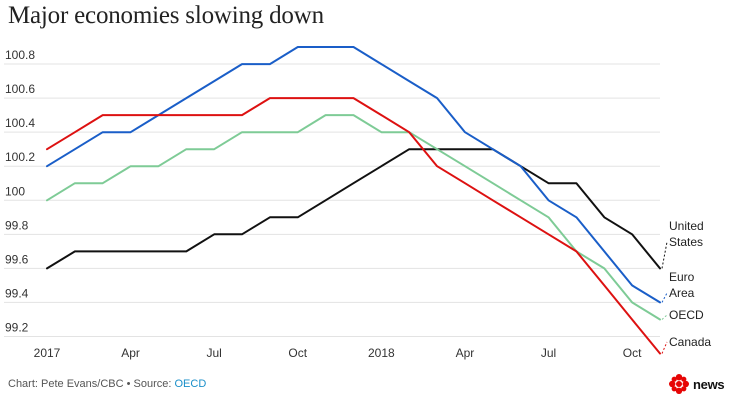 The width and height of the screenshot is (732, 405). Describe the element at coordinates (17, 259) in the screenshot. I see `y-tick-label: 99.6` at that location.